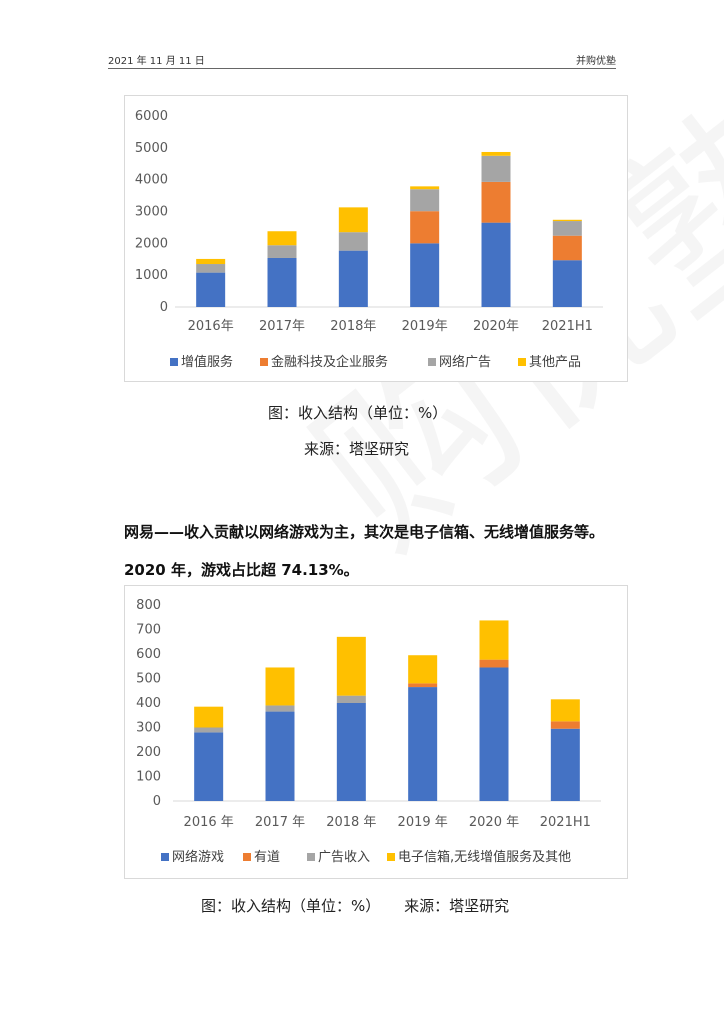 This screenshot has width=724, height=1024. What do you see at coordinates (151, 212) in the screenshot?
I see `y-tick-label: 3000` at bounding box center [151, 212].